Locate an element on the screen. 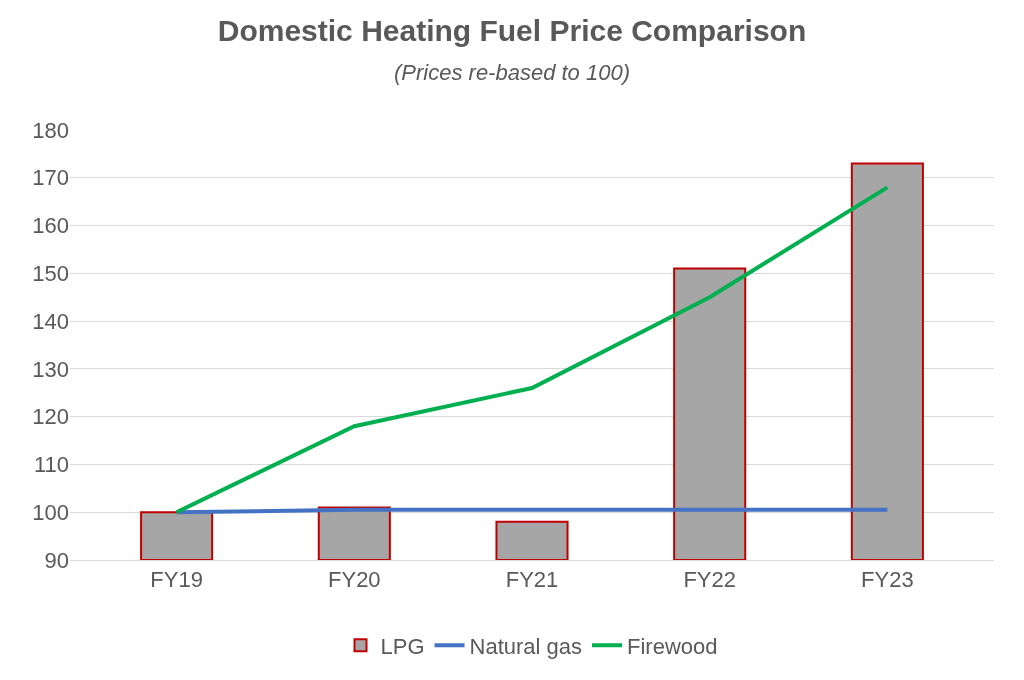  legend-label: LPG is located at coordinates (402, 646).